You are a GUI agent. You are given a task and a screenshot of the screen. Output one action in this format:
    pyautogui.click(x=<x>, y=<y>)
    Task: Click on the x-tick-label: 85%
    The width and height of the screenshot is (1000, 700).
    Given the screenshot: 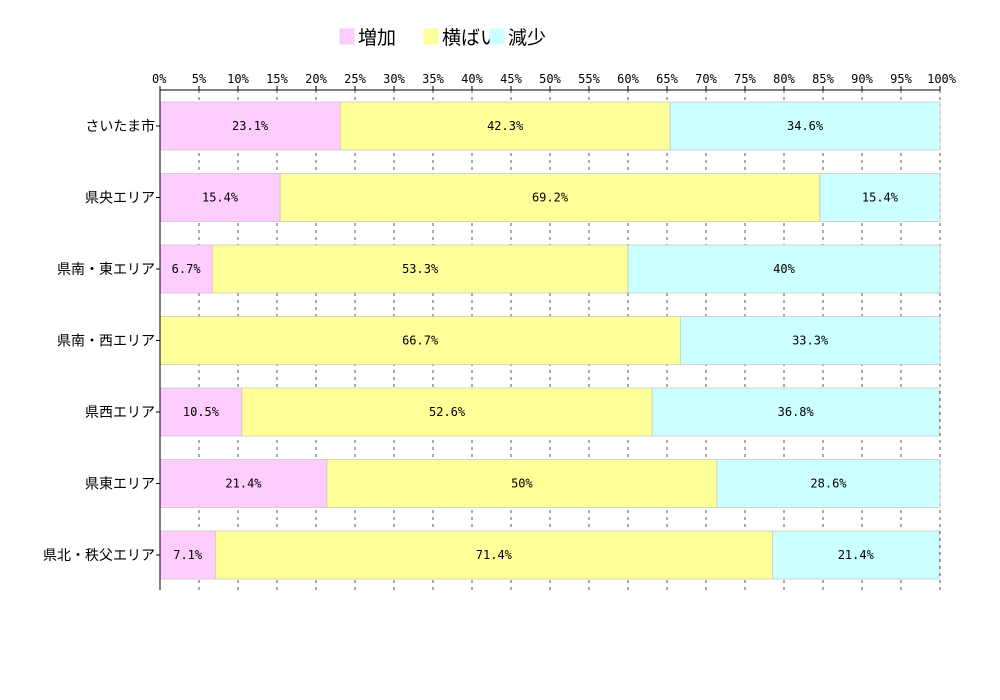 What is the action you would take?
    pyautogui.click(x=823, y=79)
    